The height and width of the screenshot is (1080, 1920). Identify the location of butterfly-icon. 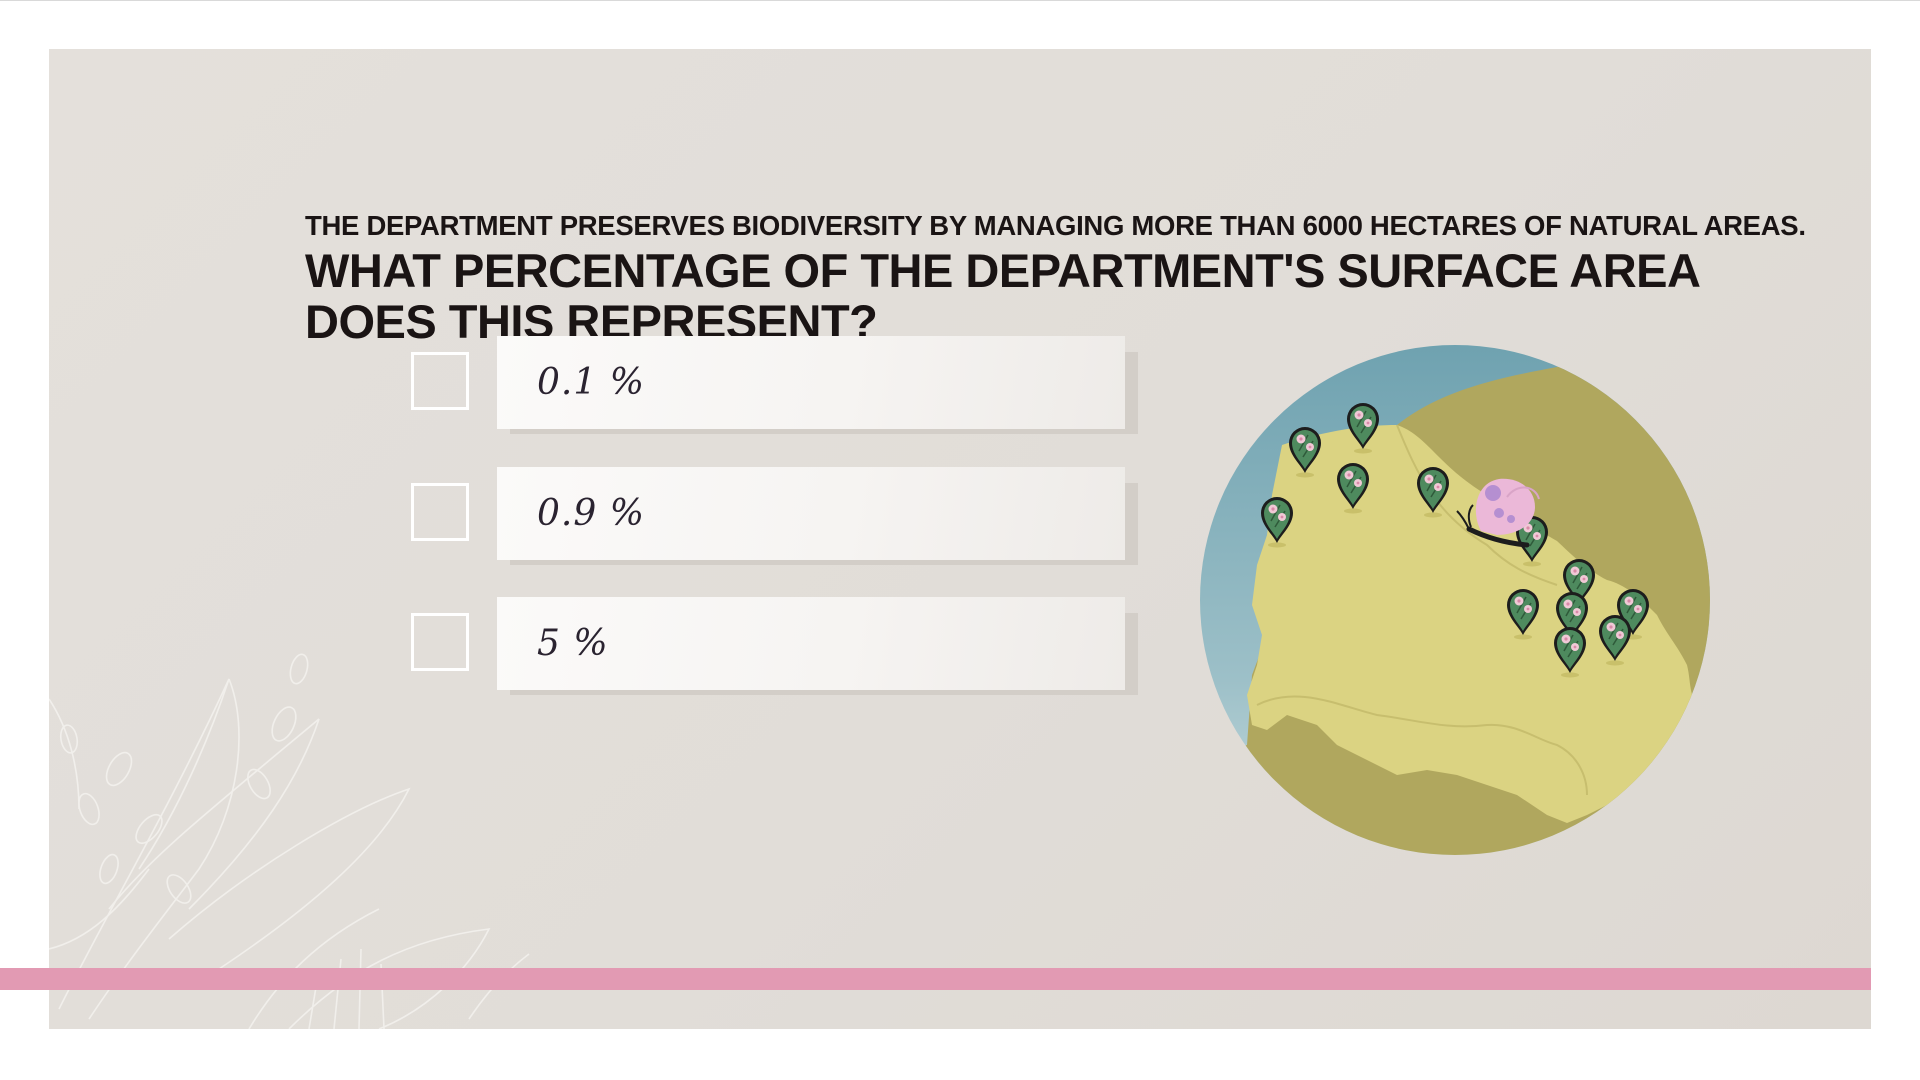
(1498, 513).